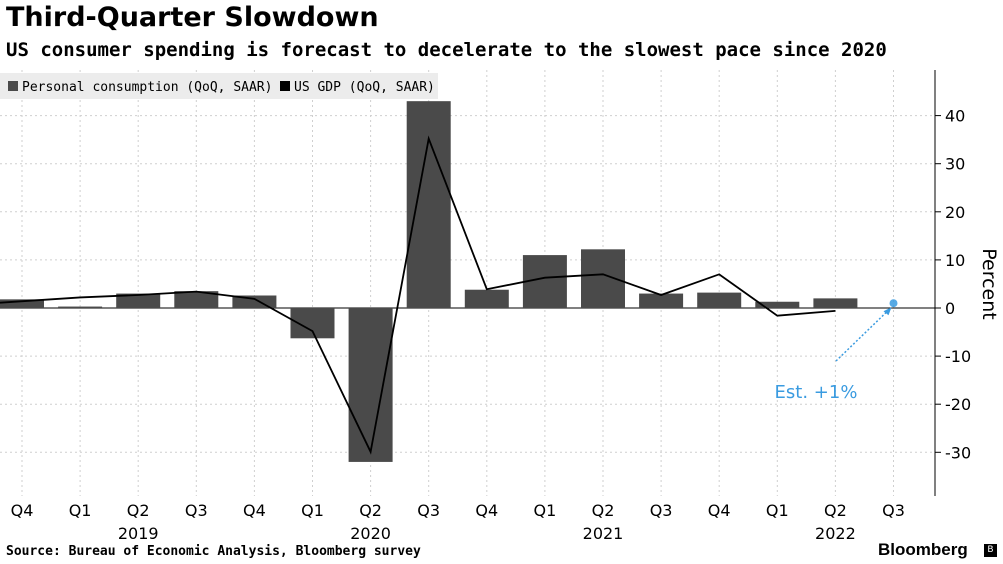 The image size is (1003, 564). What do you see at coordinates (958, 404) in the screenshot?
I see `y-tick-label: -20` at bounding box center [958, 404].